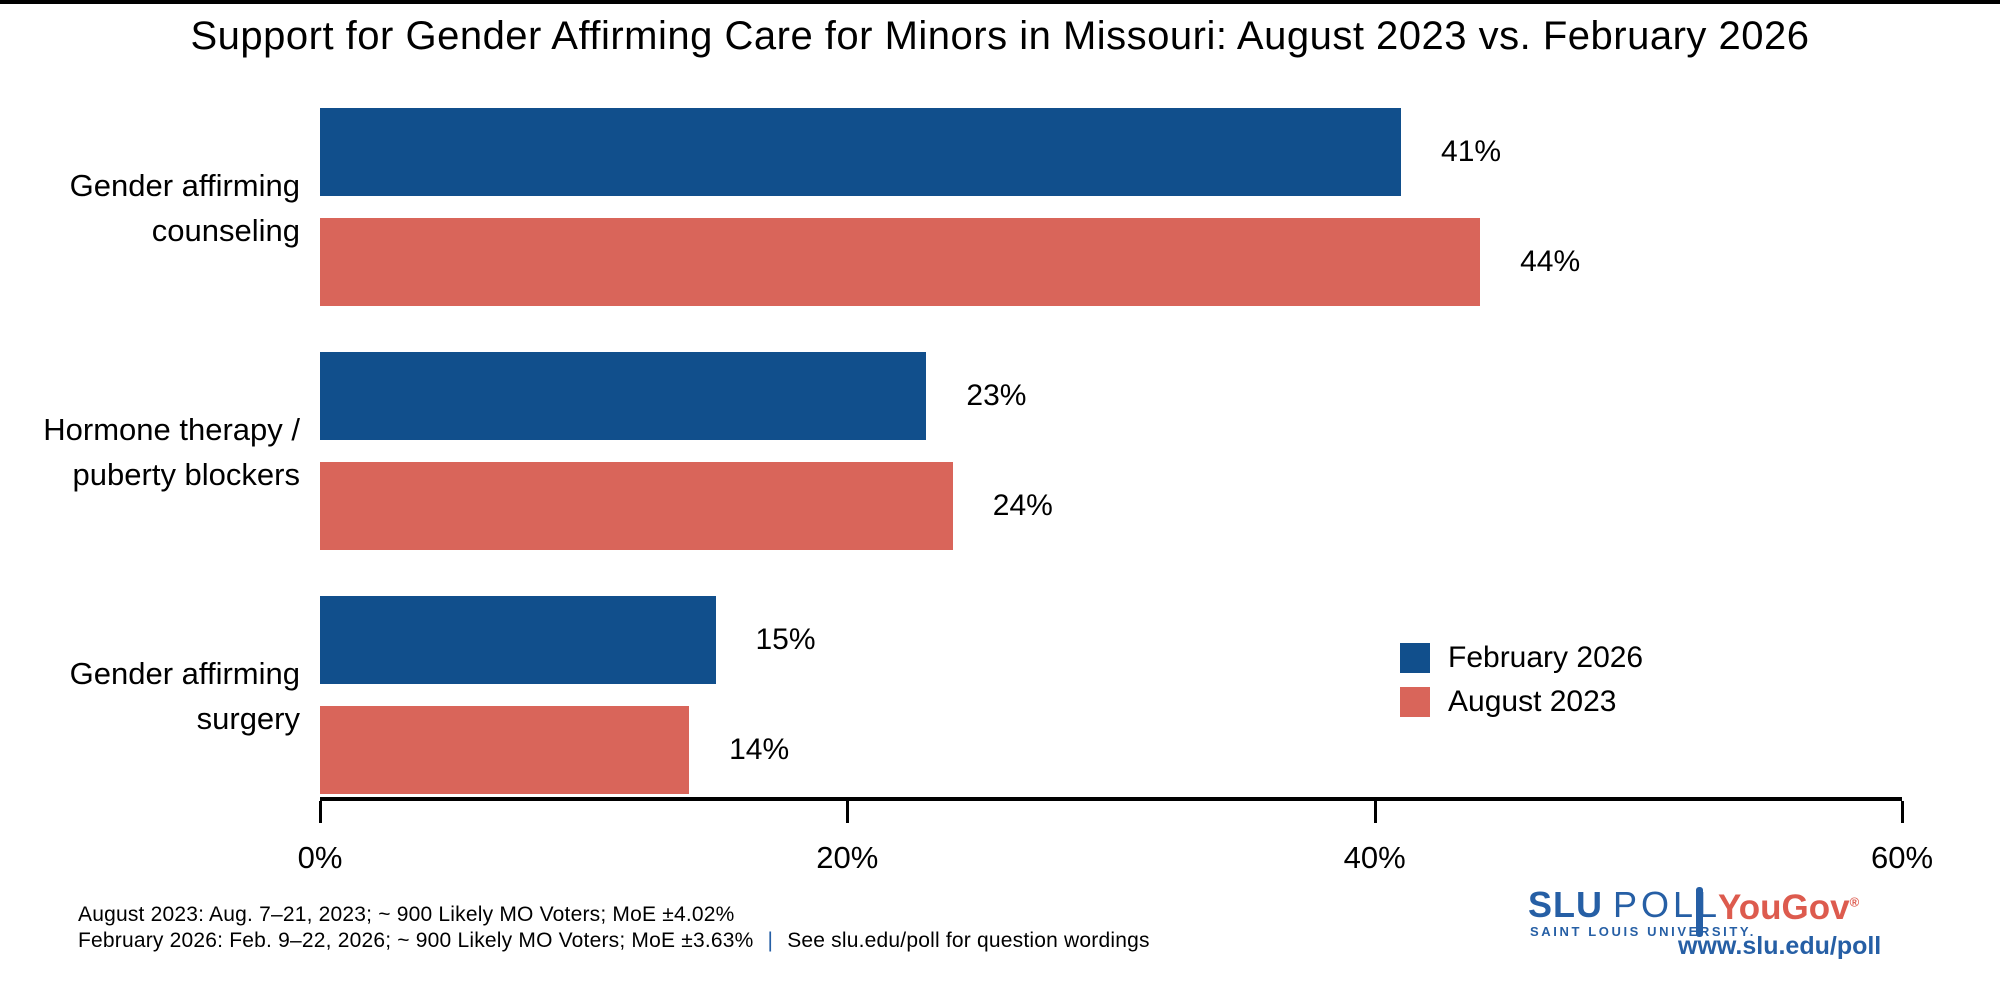  What do you see at coordinates (785, 639) in the screenshot?
I see `value-label-february-2026-gender-affirming-surgery: 15%` at bounding box center [785, 639].